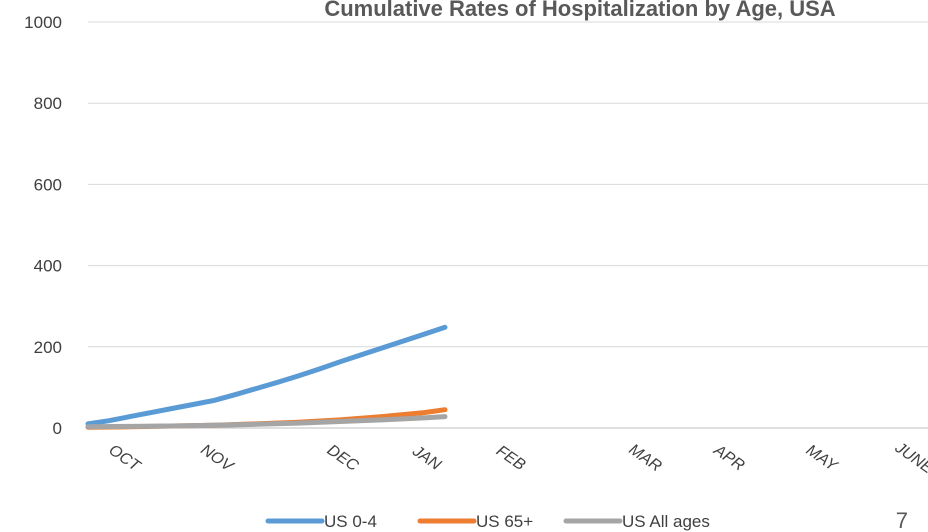 The height and width of the screenshot is (532, 928). I want to click on x-tick-label: JAN, so click(427, 458).